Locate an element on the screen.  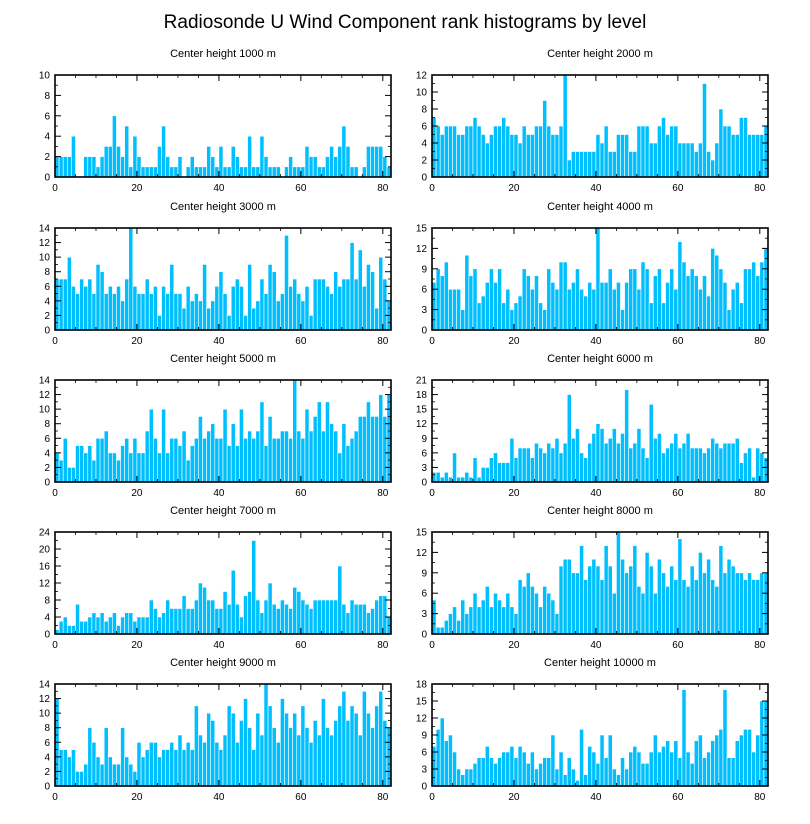
y-tick-label: 10 is located at coordinates (45, 714).